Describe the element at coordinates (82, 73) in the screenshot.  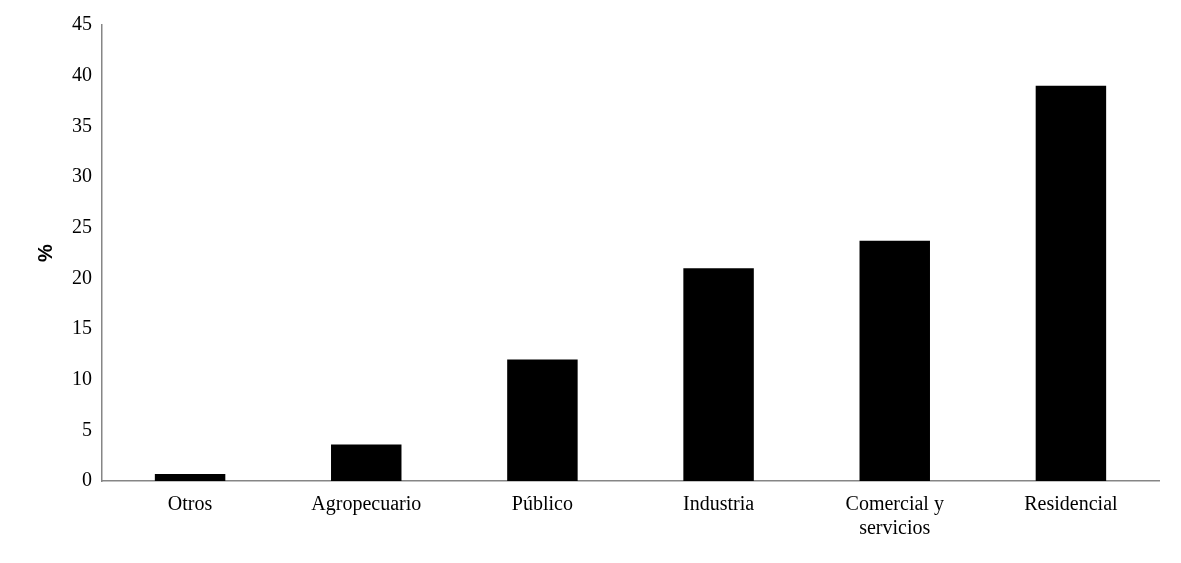
I see `y-tick-label: 40` at that location.